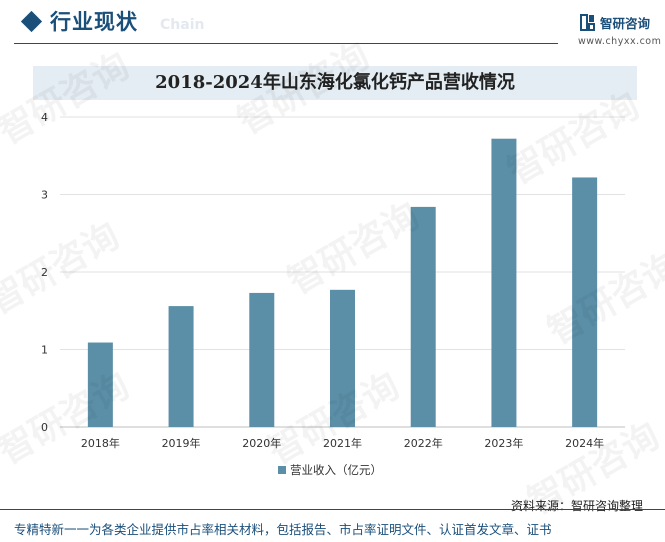 The height and width of the screenshot is (542, 665). I want to click on chart-legend: 营业收入（亿元）, so click(330, 470).